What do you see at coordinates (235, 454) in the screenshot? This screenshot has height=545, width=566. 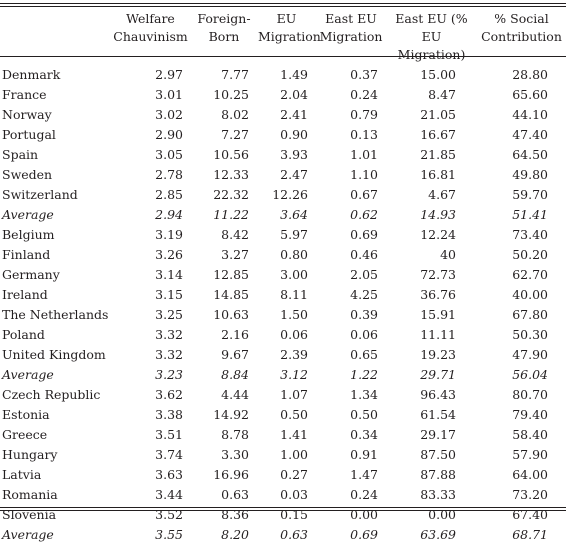 I see `cell-value: 3.30` at bounding box center [235, 454].